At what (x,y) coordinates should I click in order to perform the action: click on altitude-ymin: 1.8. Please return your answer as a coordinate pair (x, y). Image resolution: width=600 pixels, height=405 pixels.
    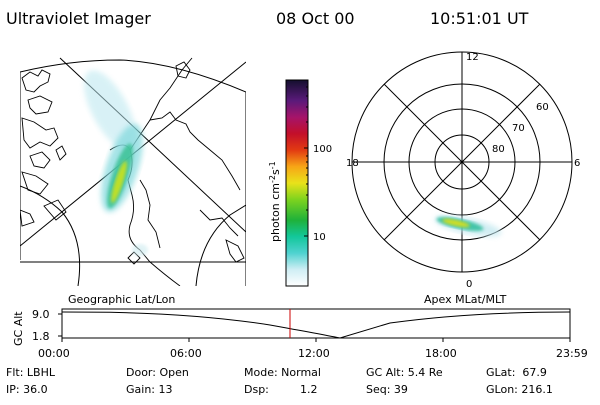
    Looking at the image, I should click on (41, 336).